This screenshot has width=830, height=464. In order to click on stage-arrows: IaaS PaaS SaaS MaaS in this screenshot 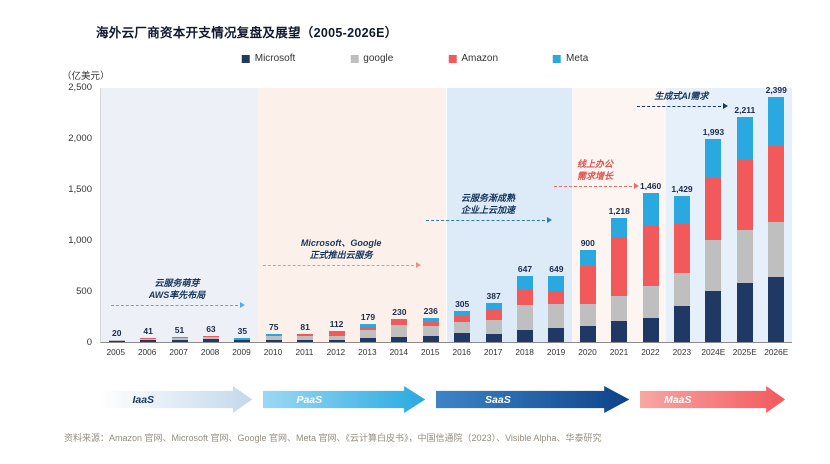, I will do `click(446, 399)`.